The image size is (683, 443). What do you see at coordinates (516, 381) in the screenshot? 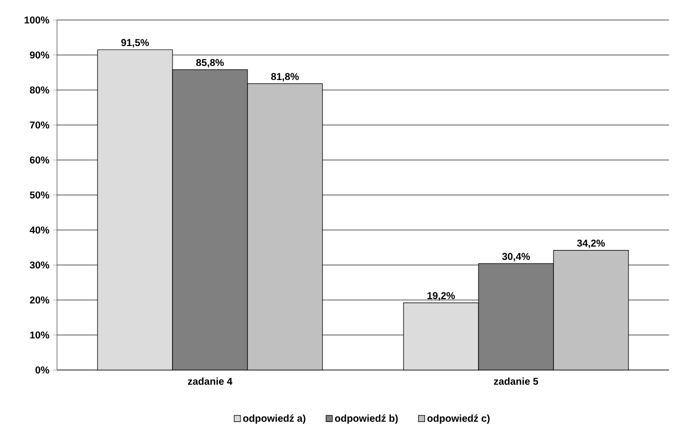
I see `x-tick-label: zadanie 5` at bounding box center [516, 381].